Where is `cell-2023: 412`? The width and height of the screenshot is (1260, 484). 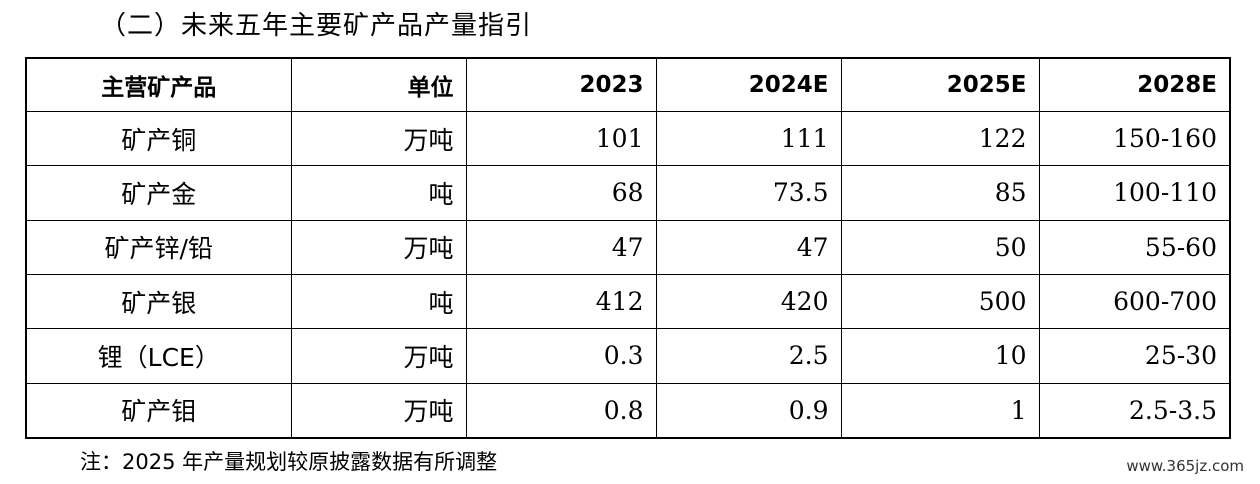 cell-2023: 412 is located at coordinates (561, 301).